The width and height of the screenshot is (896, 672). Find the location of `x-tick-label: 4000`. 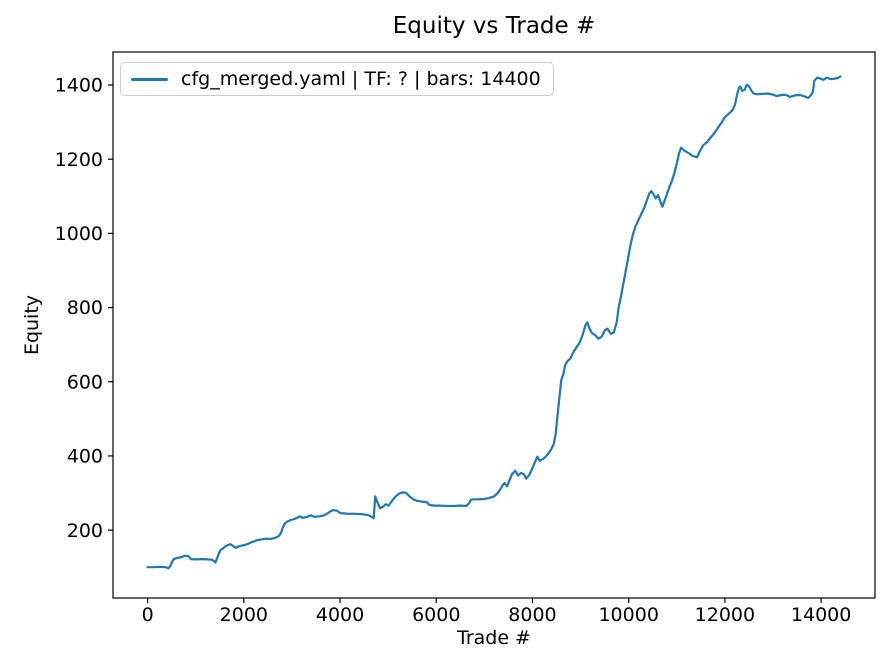

x-tick-label: 4000 is located at coordinates (340, 615).